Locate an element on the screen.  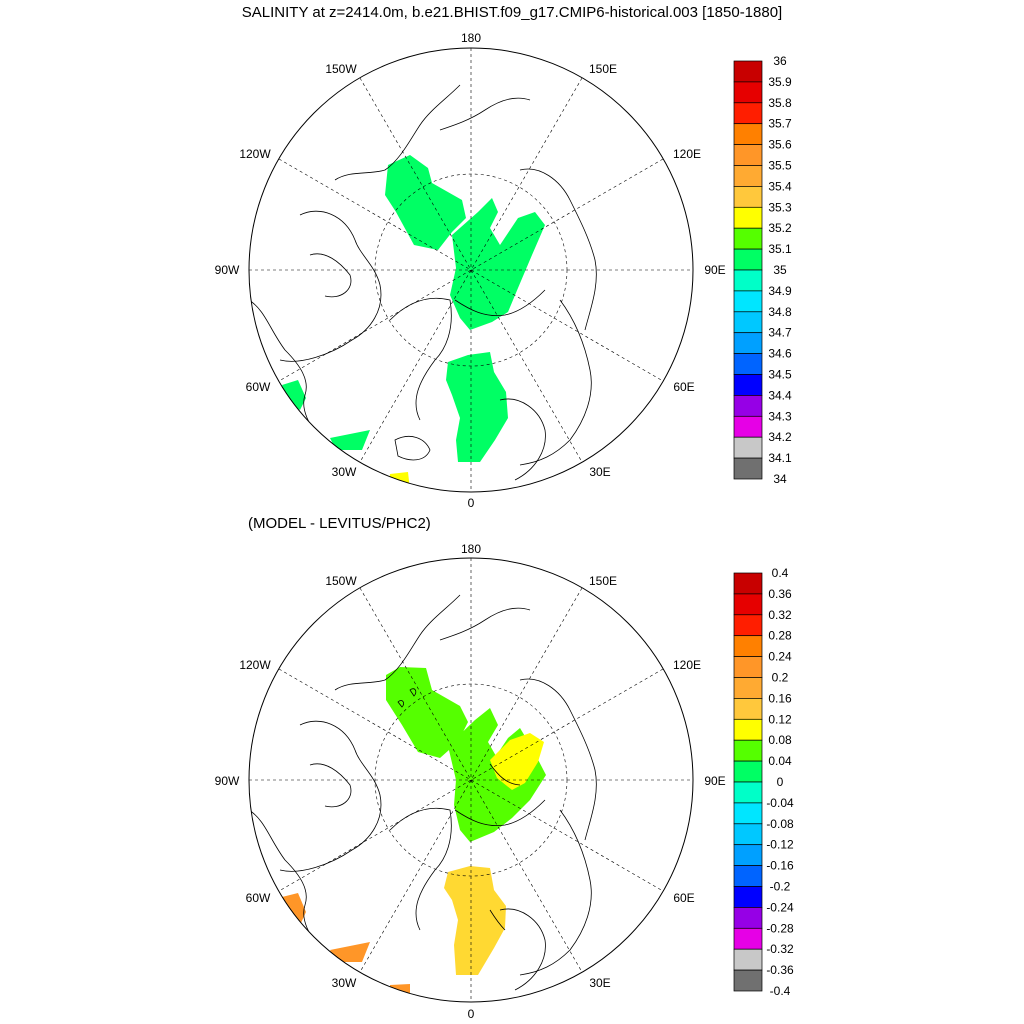
colorbar-tick-label: 0 is located at coordinates (780, 782).